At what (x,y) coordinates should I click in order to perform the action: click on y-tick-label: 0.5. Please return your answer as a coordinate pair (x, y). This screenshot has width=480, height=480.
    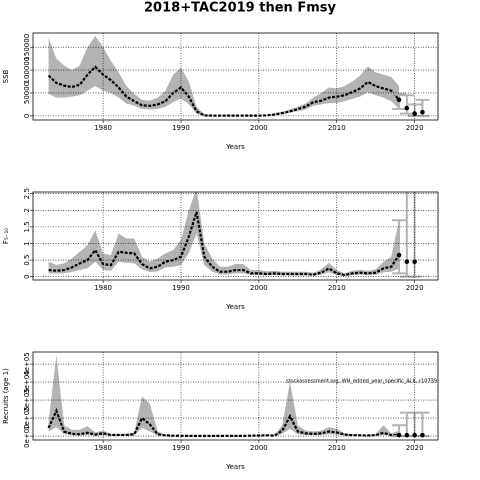
    Looking at the image, I should click on (27, 260).